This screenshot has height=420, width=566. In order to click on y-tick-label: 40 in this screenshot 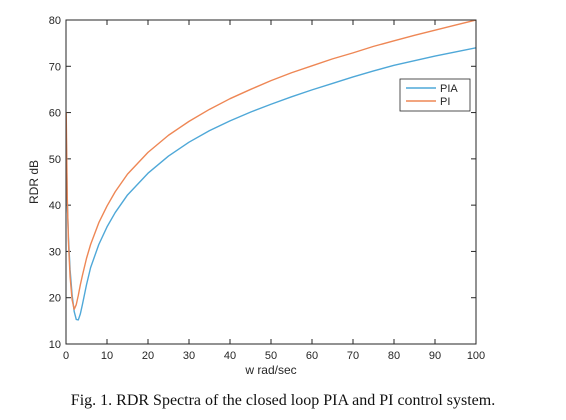, I will do `click(55, 206)`.